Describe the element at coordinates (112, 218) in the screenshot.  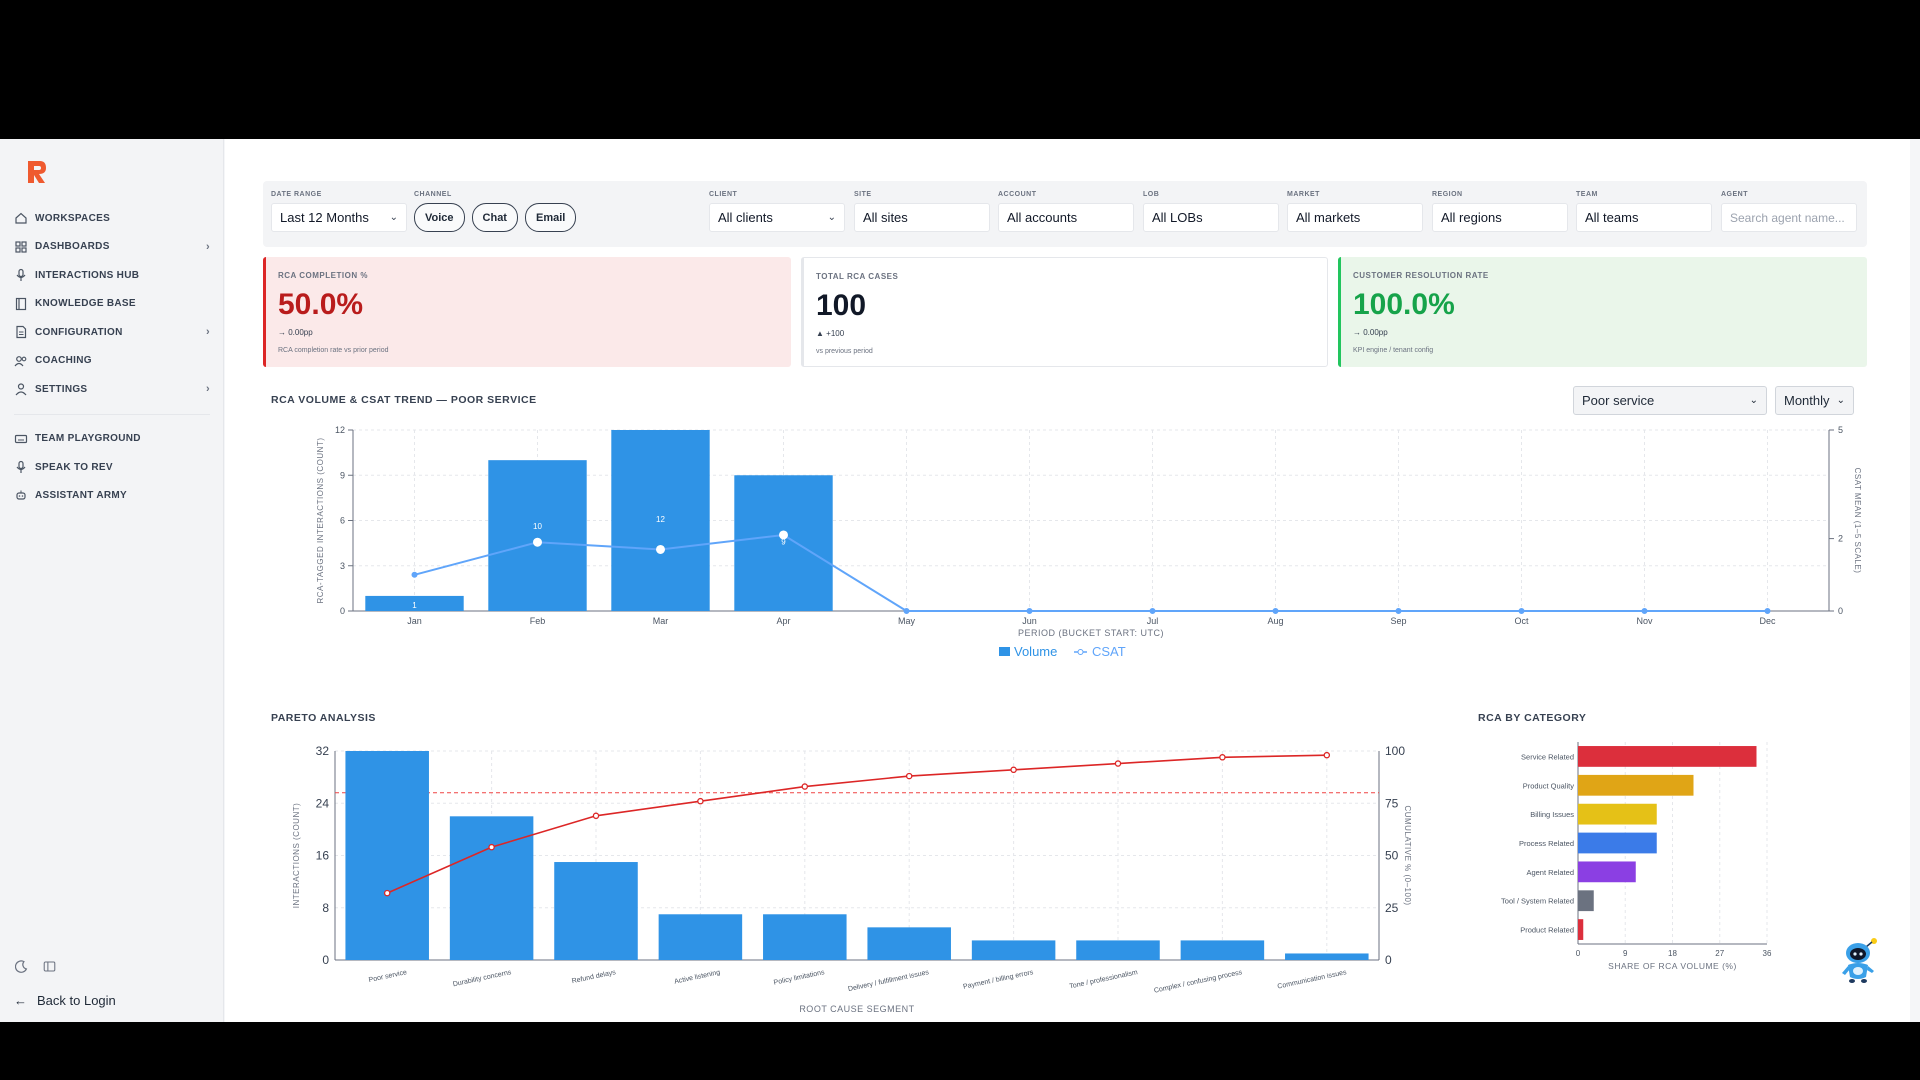
I see `sidebar-item-workspaces: WORKSPACES` at that location.